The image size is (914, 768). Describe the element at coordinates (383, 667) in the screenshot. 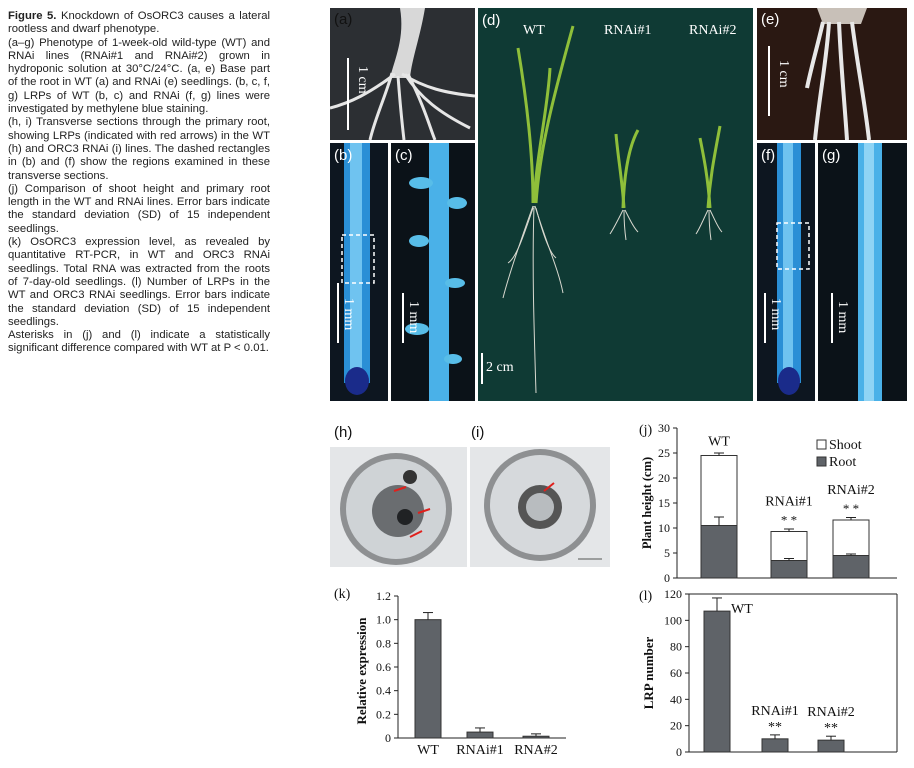

I see `chart-k-y-tick-label: 0.6` at that location.